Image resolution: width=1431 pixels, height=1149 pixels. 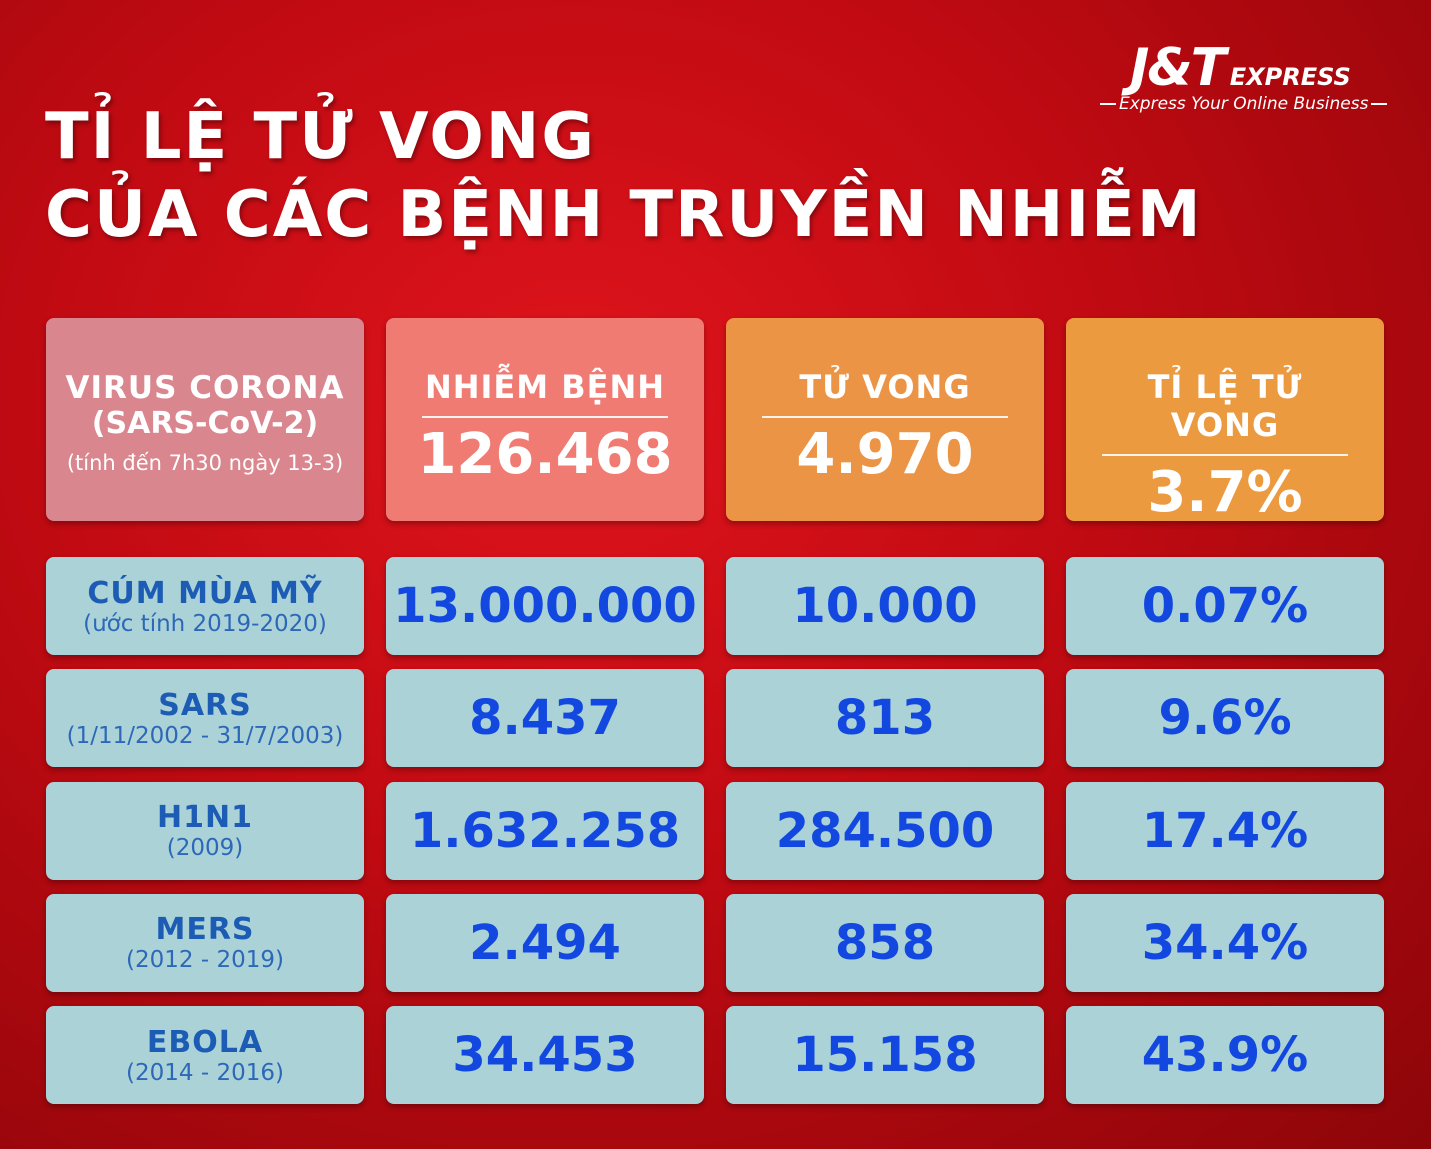 I want to click on tagline: Express Your Online Business, so click(x=1244, y=104).